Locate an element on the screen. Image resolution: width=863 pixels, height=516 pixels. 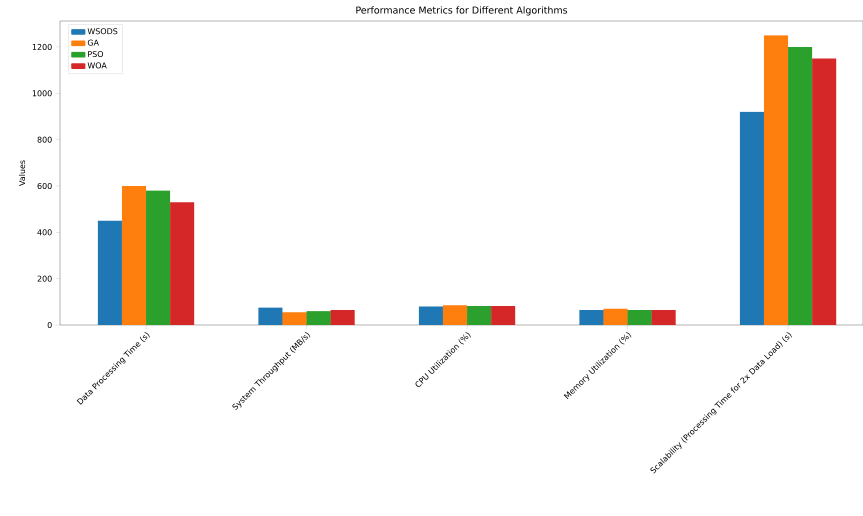
chart-title: Performance Metrics for Different Algorithms is located at coordinates (462, 11).